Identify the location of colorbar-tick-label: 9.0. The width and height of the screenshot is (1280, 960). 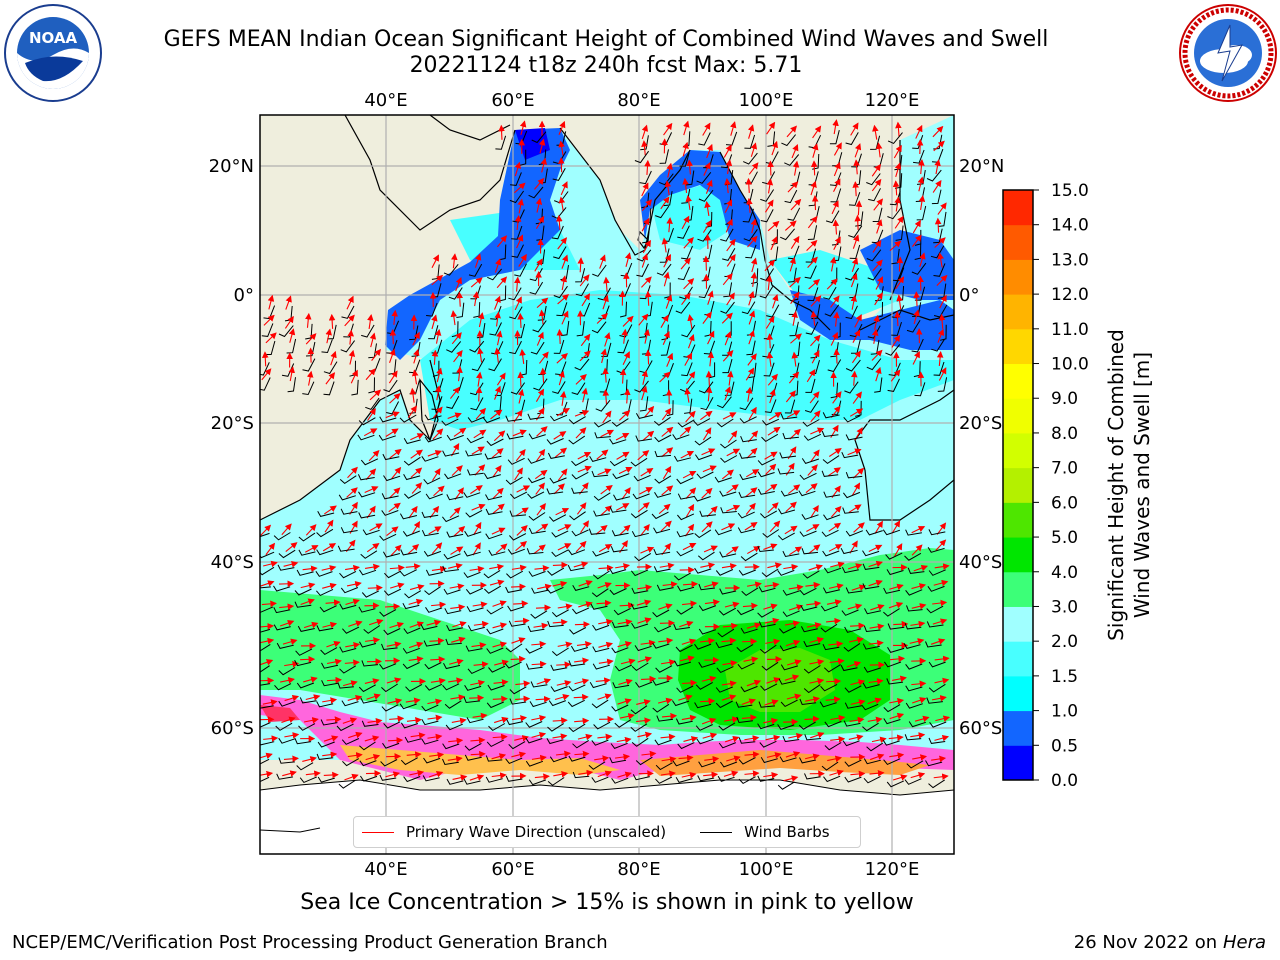
(1064, 399).